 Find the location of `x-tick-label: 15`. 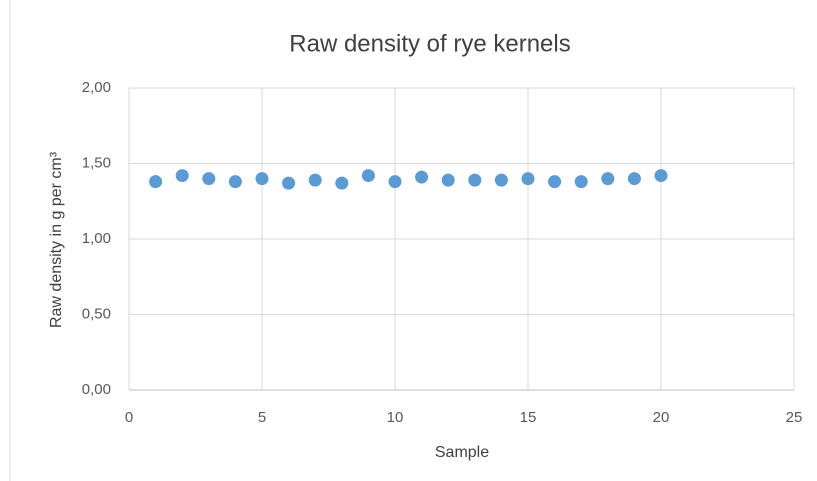

x-tick-label: 15 is located at coordinates (528, 417).